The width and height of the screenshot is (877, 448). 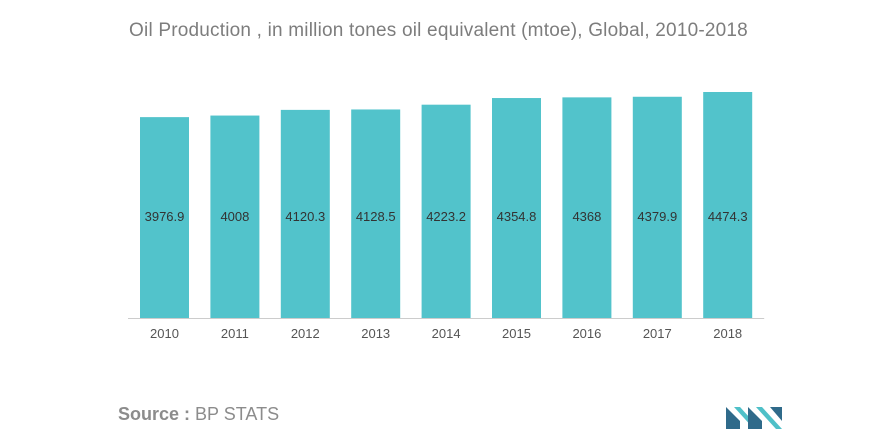 I want to click on bar-2018, so click(x=728, y=205).